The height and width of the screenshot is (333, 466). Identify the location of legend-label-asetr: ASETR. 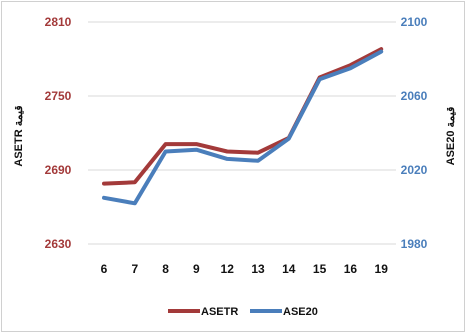
(219, 312).